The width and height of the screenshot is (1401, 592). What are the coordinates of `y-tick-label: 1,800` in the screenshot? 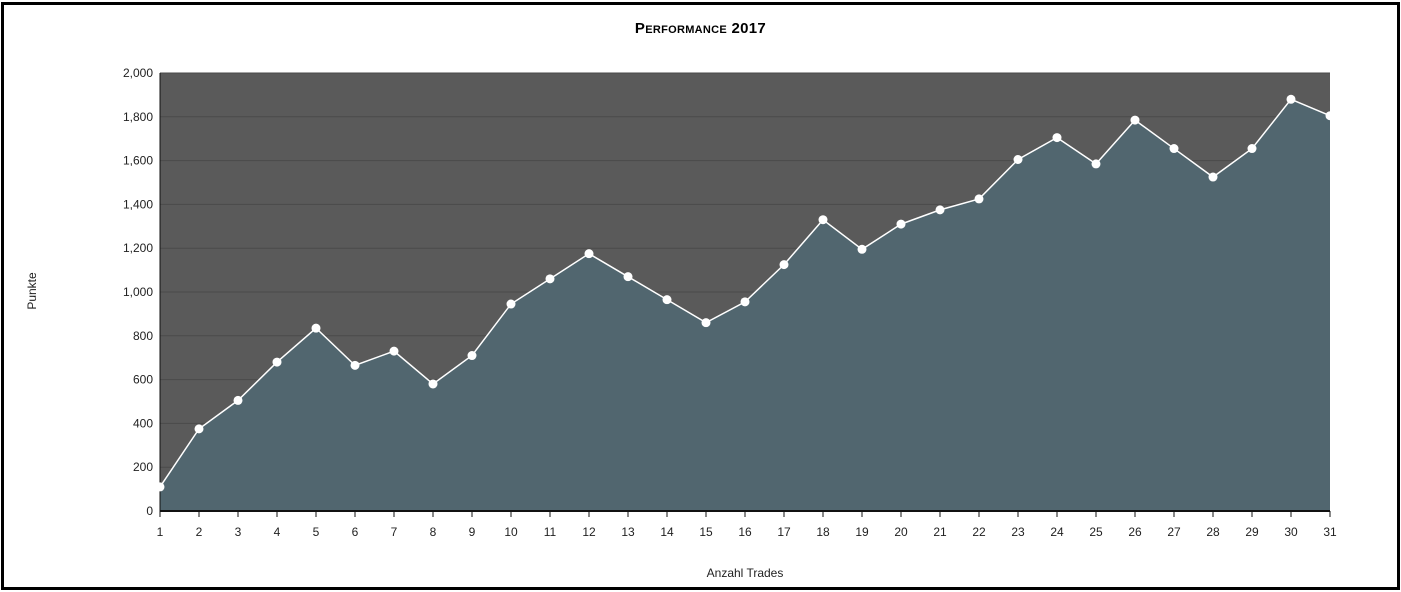 It's located at (138, 117).